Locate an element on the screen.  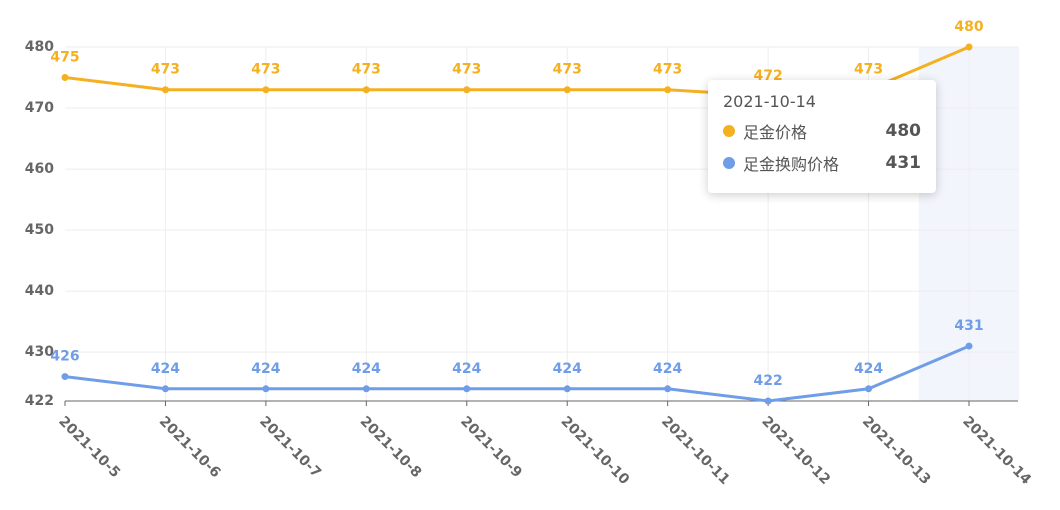
x-tick-label: 2021-10-12 is located at coordinates (795, 450).